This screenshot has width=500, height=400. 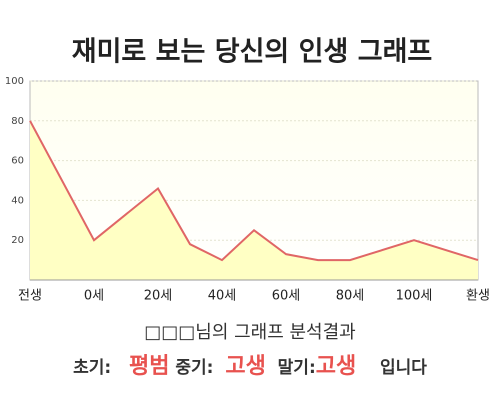 What do you see at coordinates (296, 368) in the screenshot?
I see `label: 말기:` at bounding box center [296, 368].